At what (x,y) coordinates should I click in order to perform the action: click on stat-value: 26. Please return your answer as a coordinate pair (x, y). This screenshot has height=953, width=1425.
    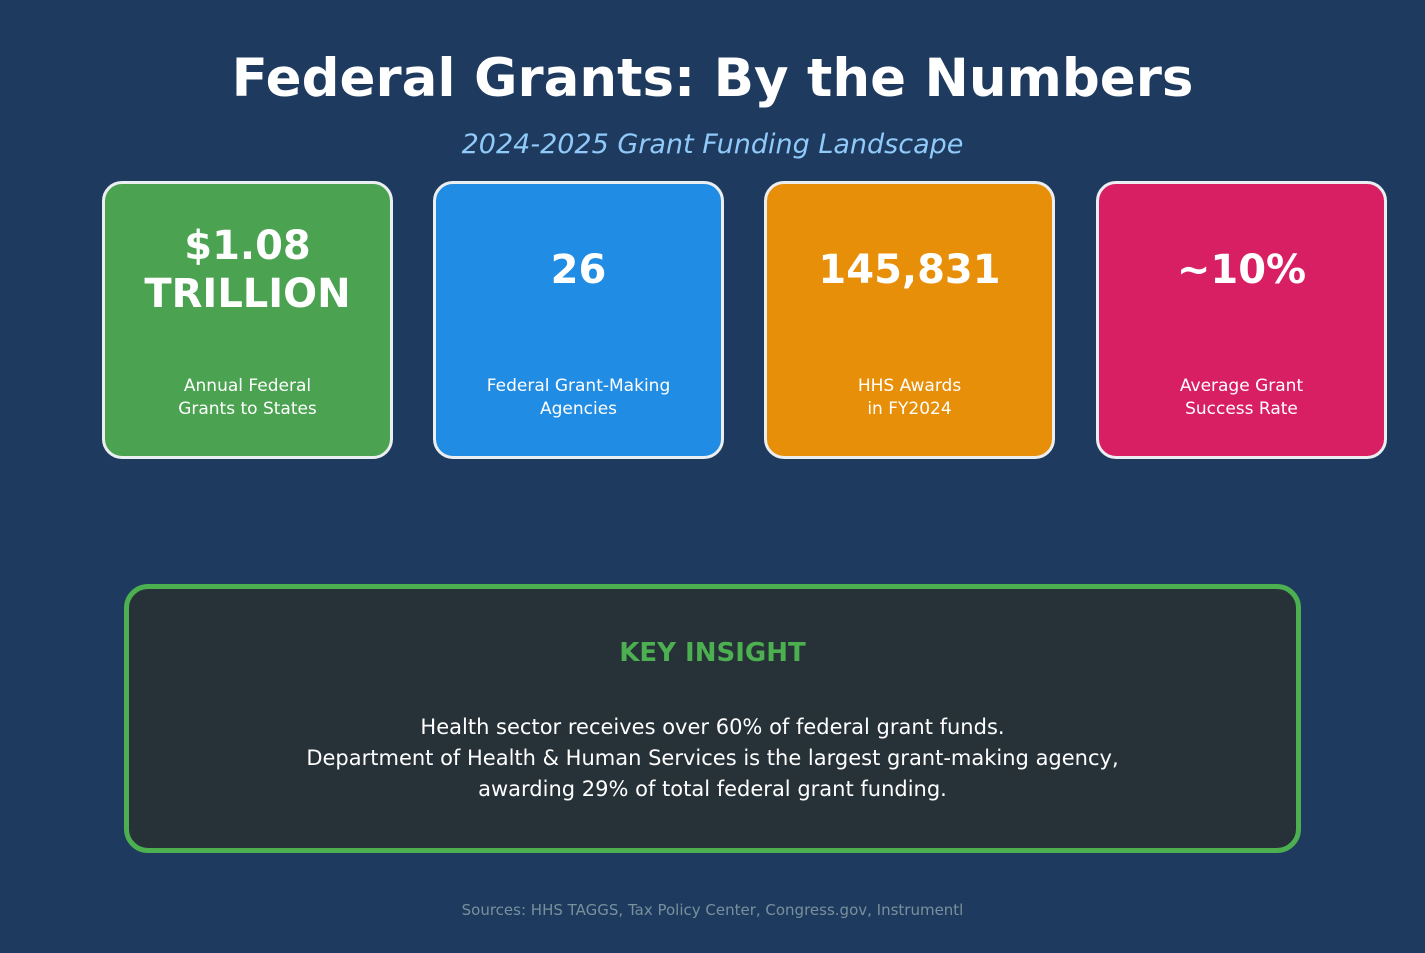
    Looking at the image, I should click on (578, 270).